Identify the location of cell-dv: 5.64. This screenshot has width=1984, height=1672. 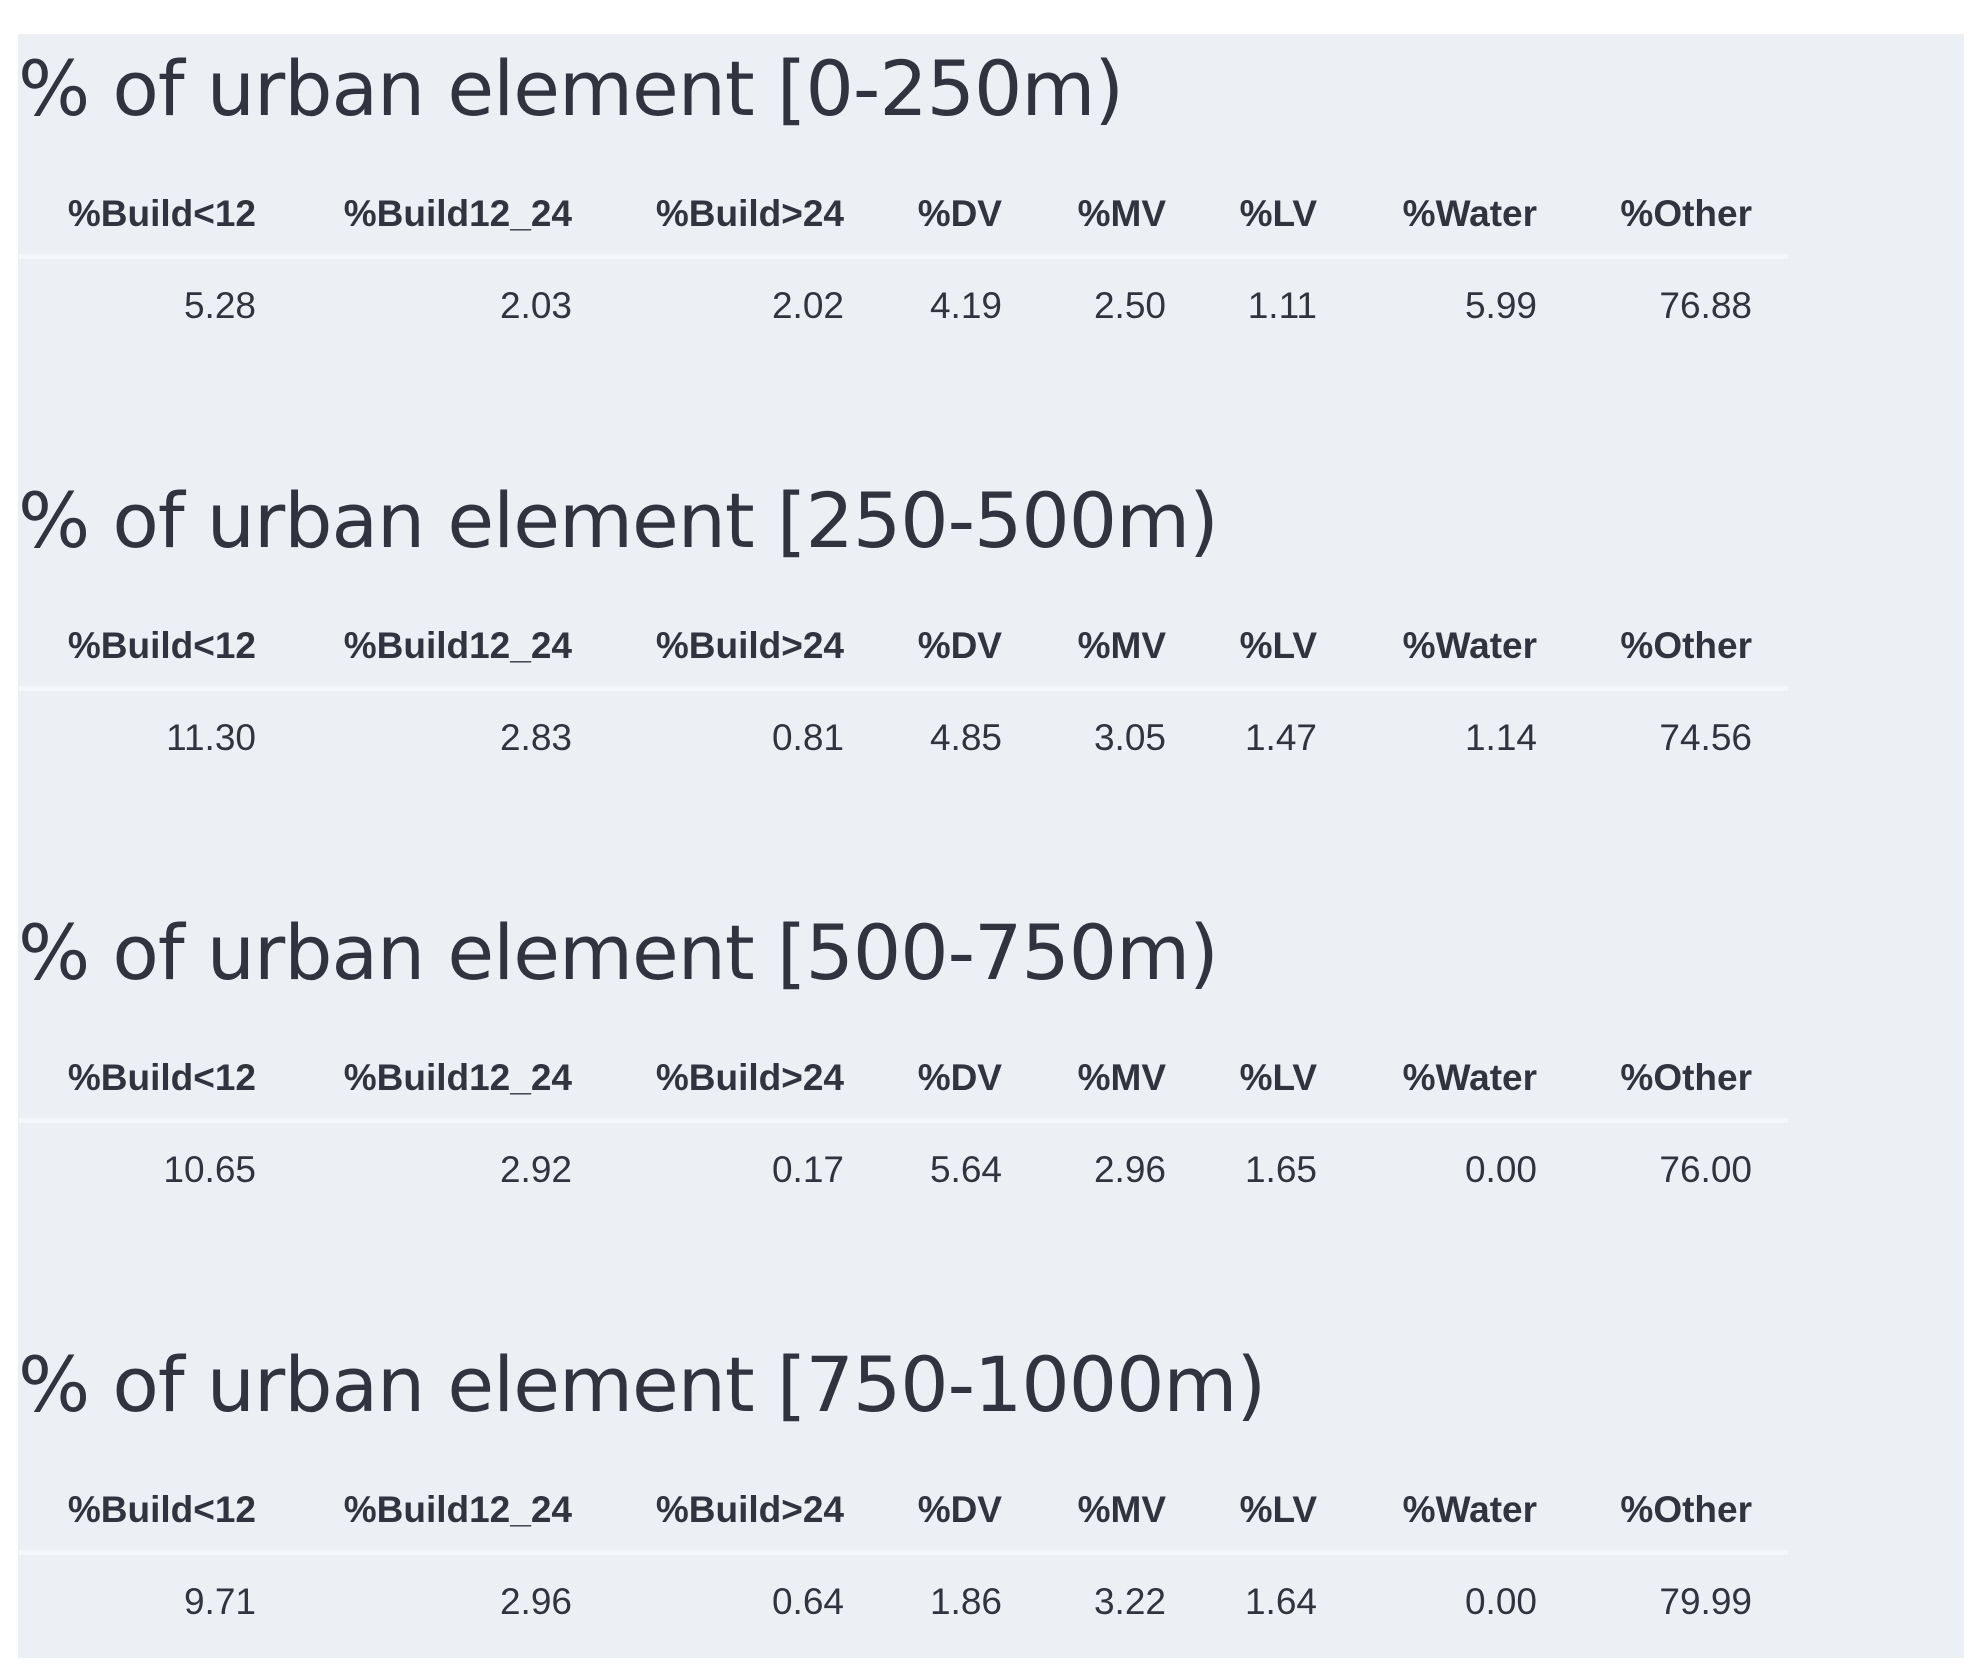
(965, 1169).